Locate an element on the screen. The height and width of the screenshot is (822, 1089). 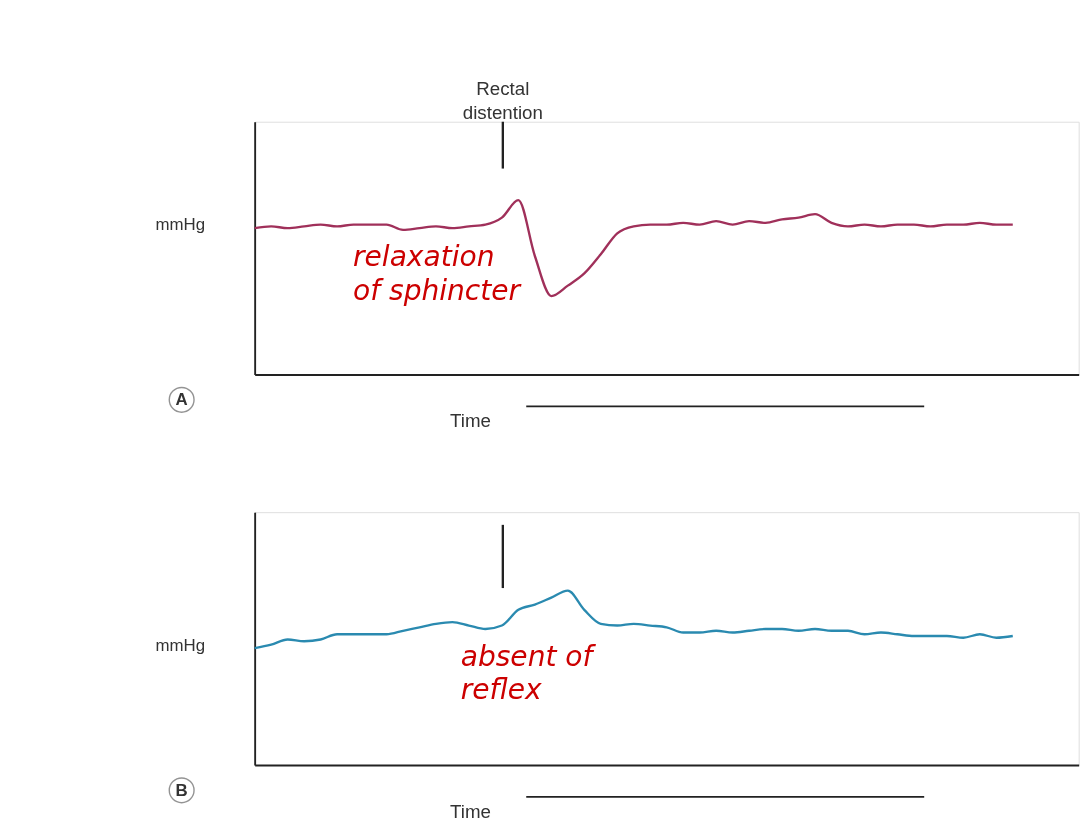
annotation: relaxation of sphincter is located at coordinates (437, 273).